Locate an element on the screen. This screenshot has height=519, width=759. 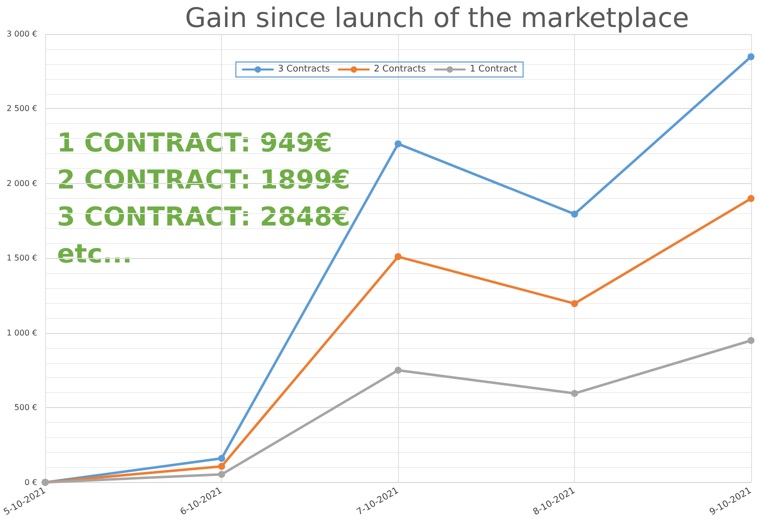
y-tick-label: 500 € is located at coordinates (26, 407).